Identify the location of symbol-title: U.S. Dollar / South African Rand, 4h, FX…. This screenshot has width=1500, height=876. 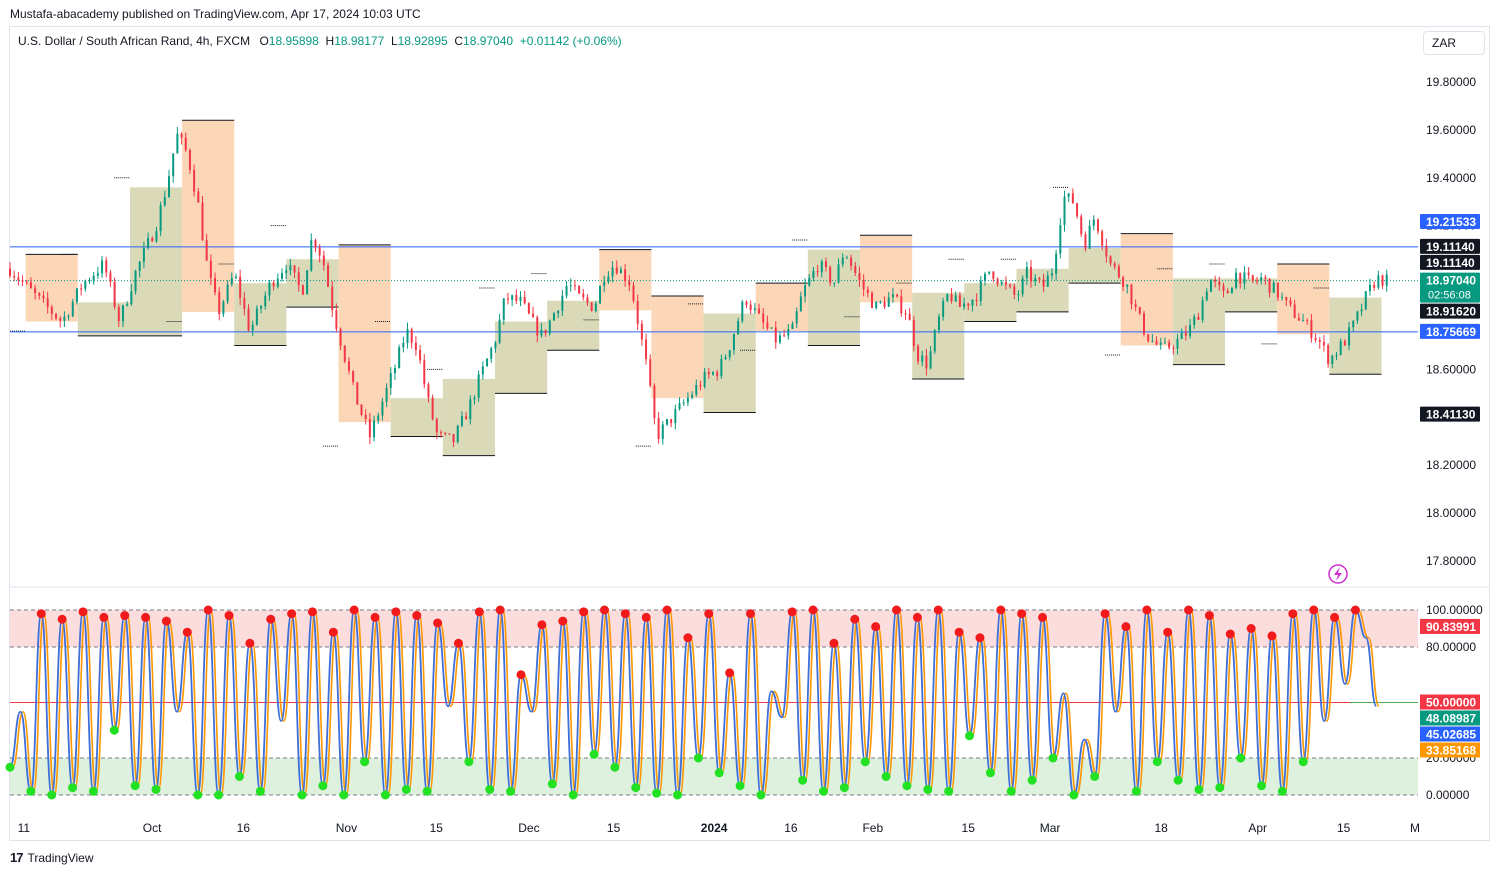
(134, 41).